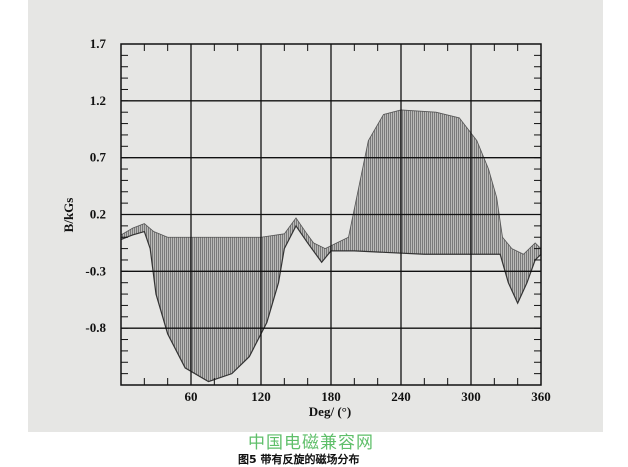 Image resolution: width=628 pixels, height=467 pixels. Describe the element at coordinates (331, 396) in the screenshot. I see `x-tick-label: 180` at that location.